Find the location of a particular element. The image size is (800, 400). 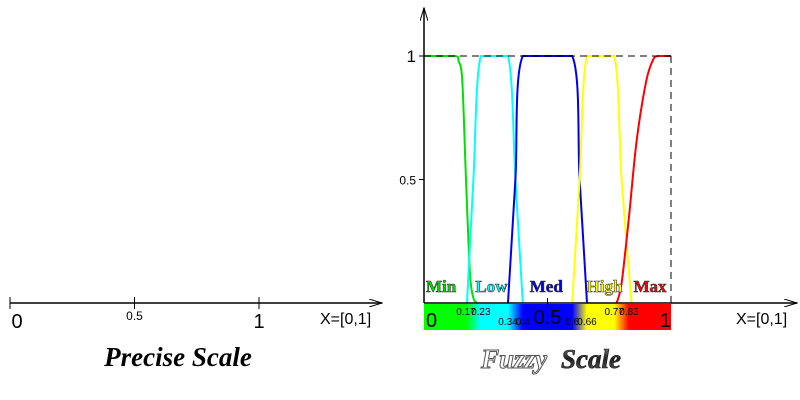

precise-ticks: 0 0.5 1 is located at coordinates (137, 315).